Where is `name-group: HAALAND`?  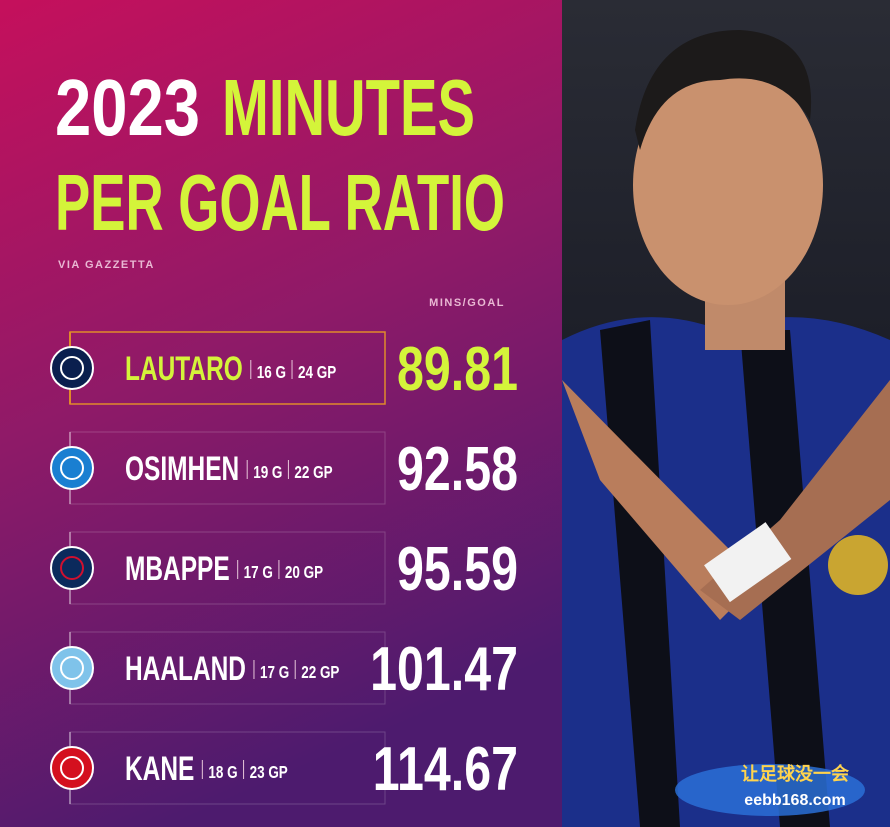
name-group: HAALAND is located at coordinates (185, 669).